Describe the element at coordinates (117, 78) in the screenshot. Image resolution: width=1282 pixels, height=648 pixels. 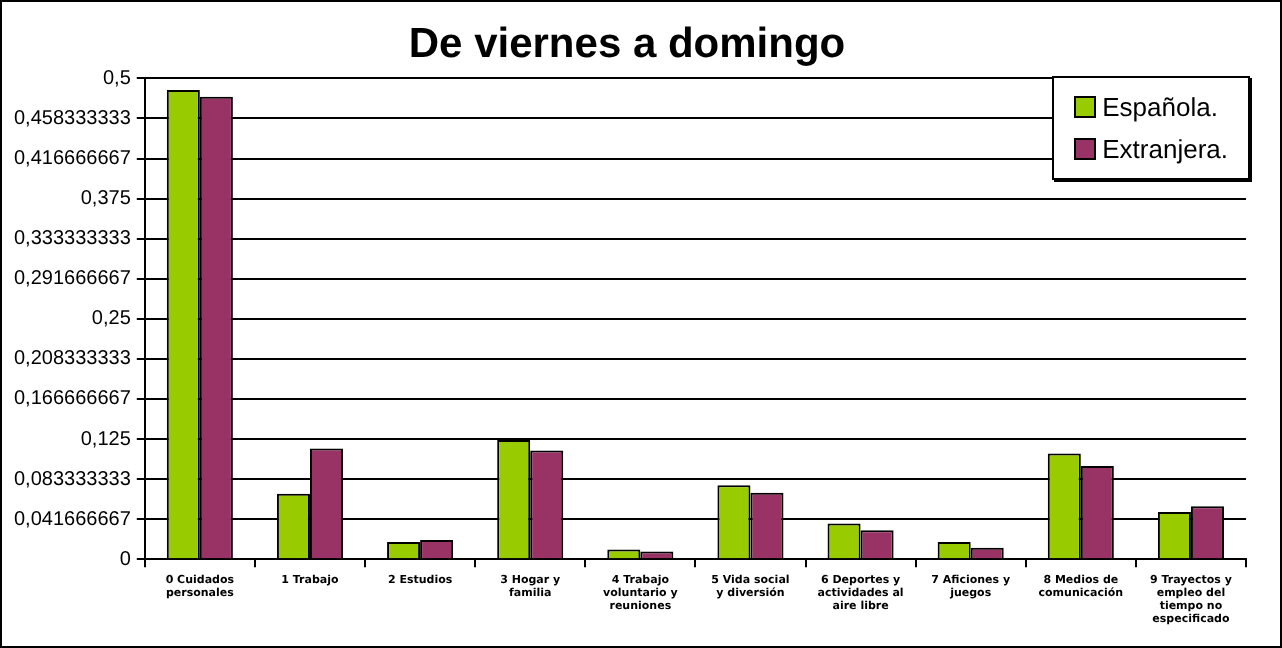
I see `y-tick-label: 0,5` at that location.